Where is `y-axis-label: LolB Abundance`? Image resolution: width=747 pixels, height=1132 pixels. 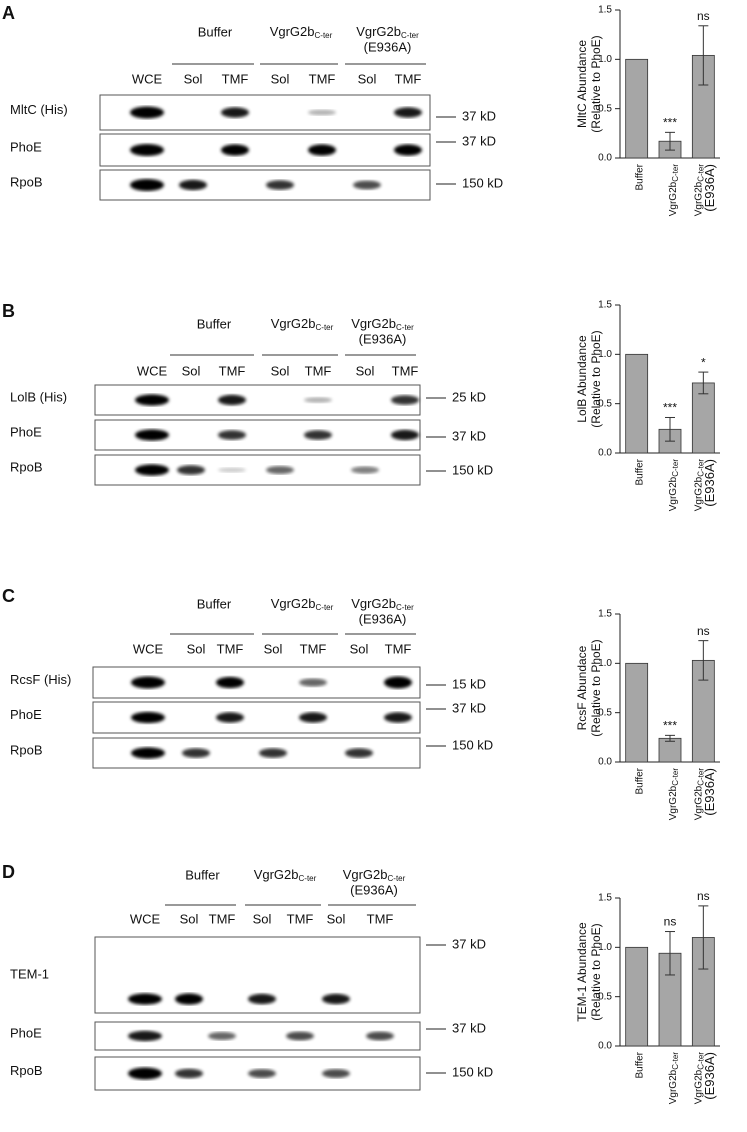 y-axis-label: LolB Abundance is located at coordinates (582, 379).